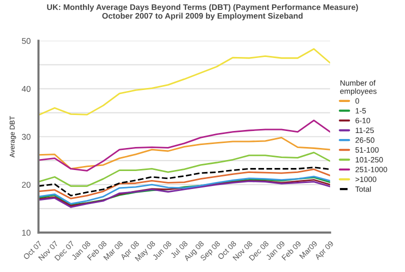  I want to click on y-tick-label: 20, so click(26, 185).